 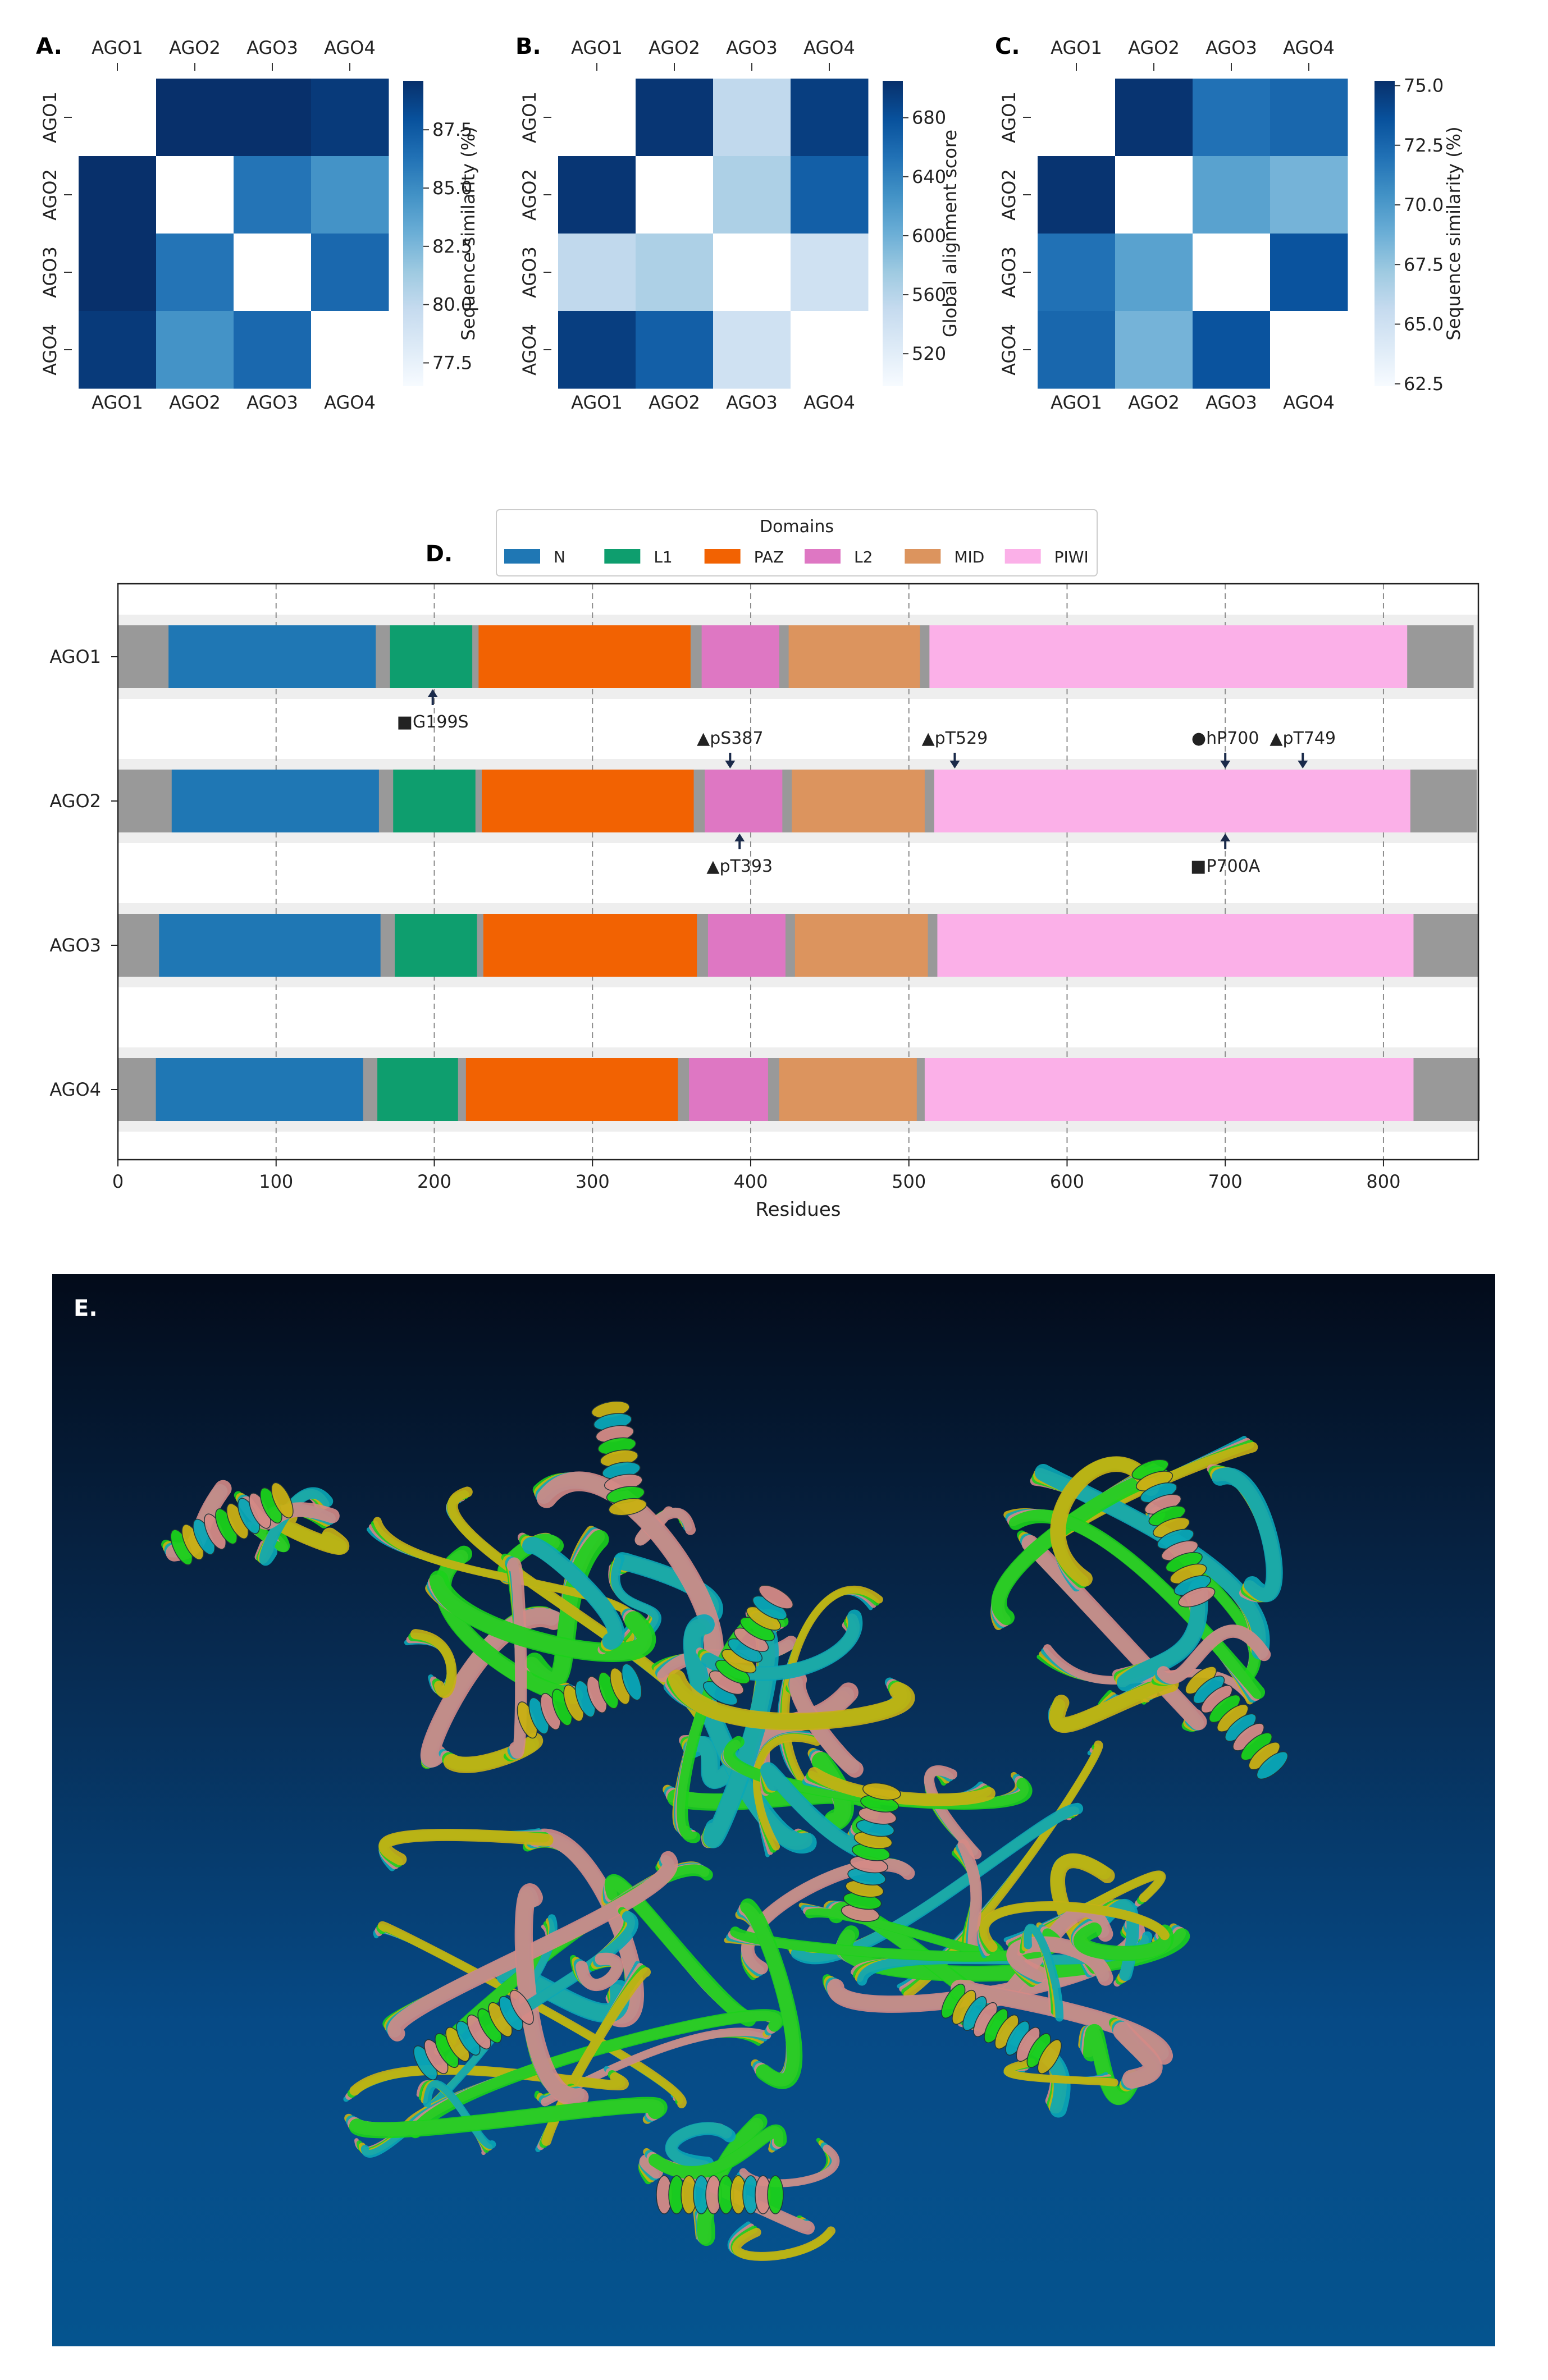 What do you see at coordinates (864, 557) in the screenshot?
I see `legend-entry-label: L2` at bounding box center [864, 557].